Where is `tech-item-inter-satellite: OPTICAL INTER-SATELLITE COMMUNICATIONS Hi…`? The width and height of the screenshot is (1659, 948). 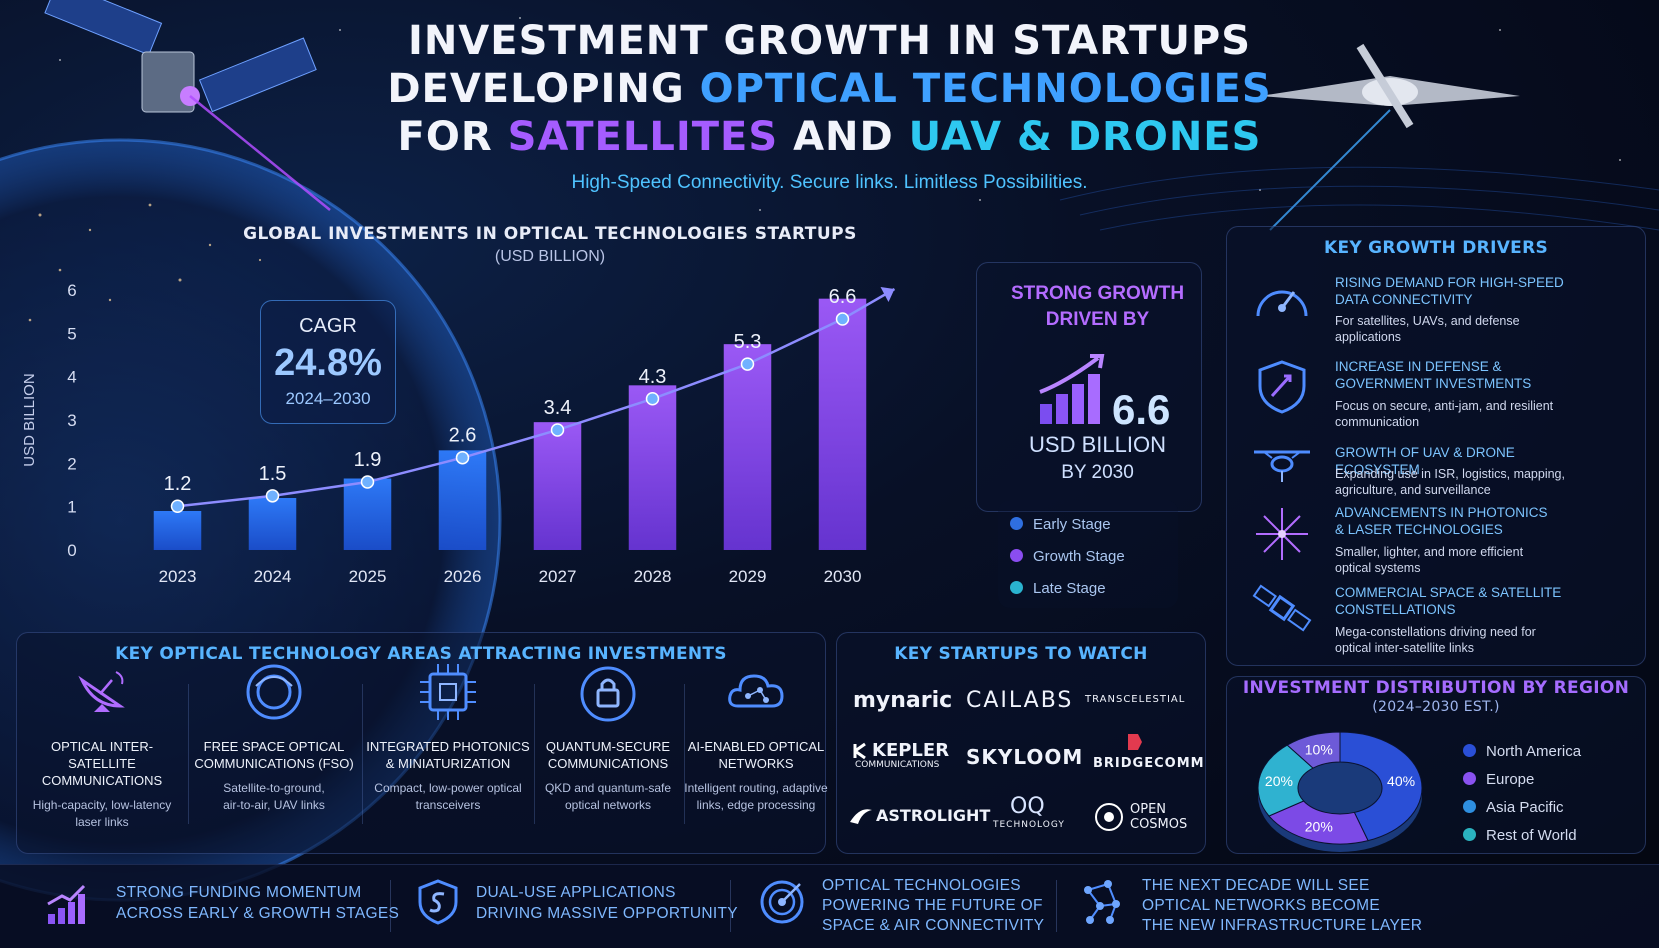
tech-item-inter-satellite: OPTICAL INTER-SATELLITE COMMUNICATIONS Hi… is located at coordinates (102, 745).